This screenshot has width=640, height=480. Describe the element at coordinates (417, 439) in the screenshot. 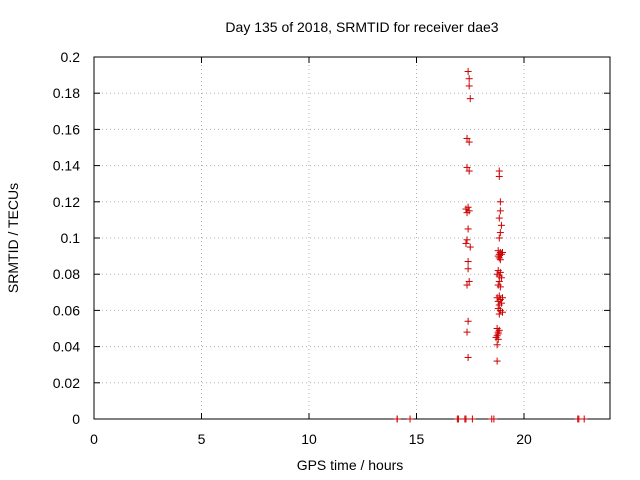

I see `x-tick-label: 15` at that location.